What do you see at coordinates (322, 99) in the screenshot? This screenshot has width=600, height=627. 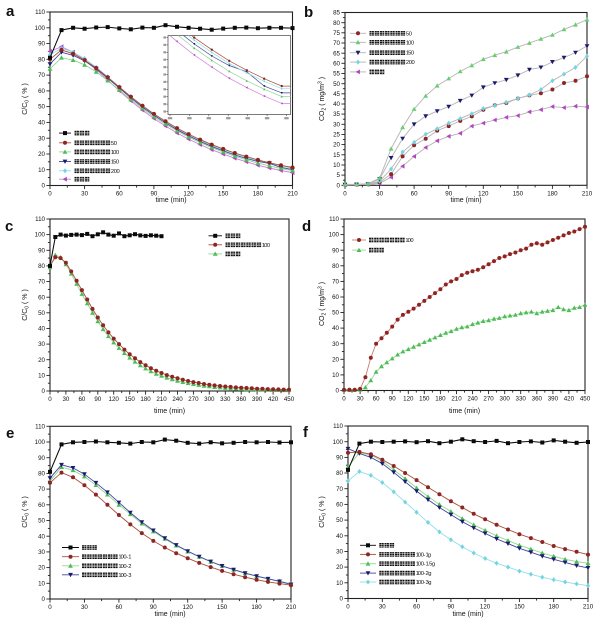 I see `svg-text: CO2 ( mg/m3 )` at bounding box center [322, 99].